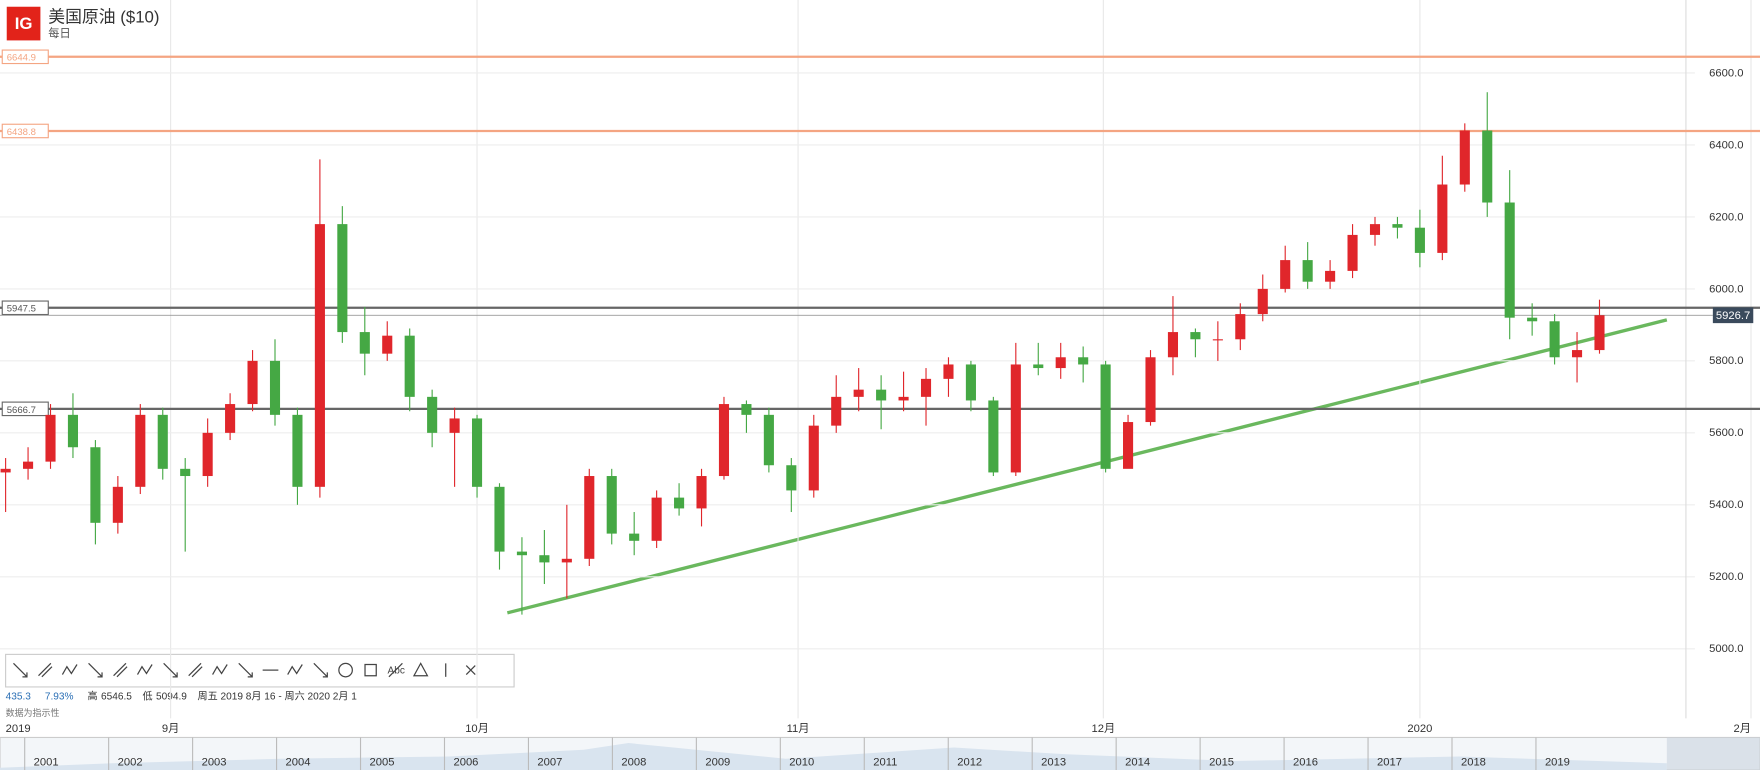 The height and width of the screenshot is (775, 1760). I want to click on range: 周五 2019 8月 16 - 周六 2020 2月 1, so click(278, 696).